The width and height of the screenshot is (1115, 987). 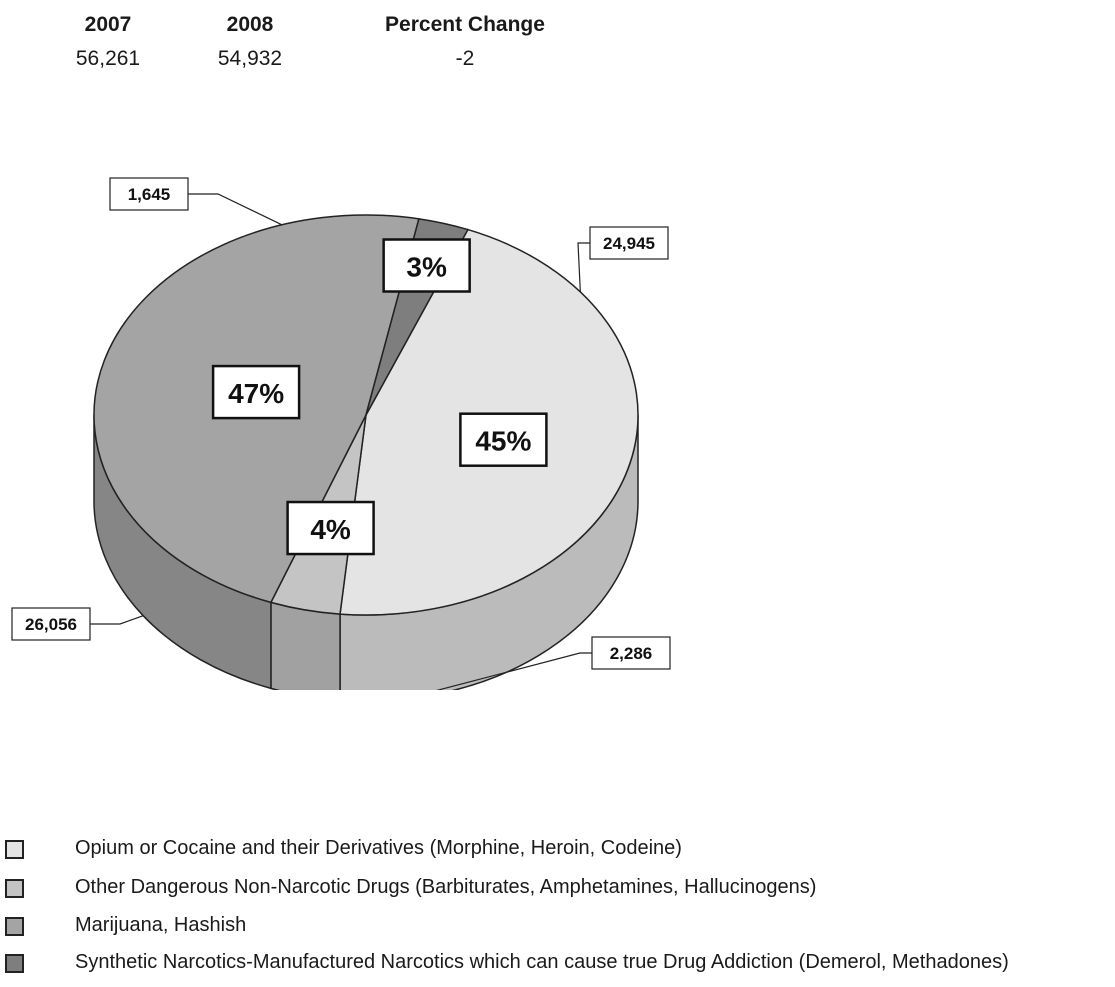 What do you see at coordinates (161, 925) in the screenshot?
I see `legend-label: Marijuana, Hashish` at bounding box center [161, 925].